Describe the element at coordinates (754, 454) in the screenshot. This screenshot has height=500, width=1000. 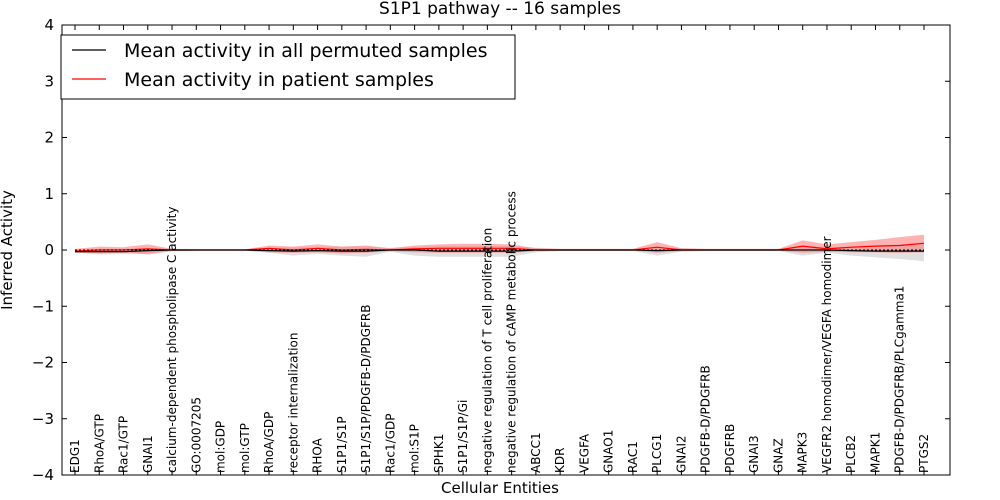
I see `category-label: GNAI3` at that location.